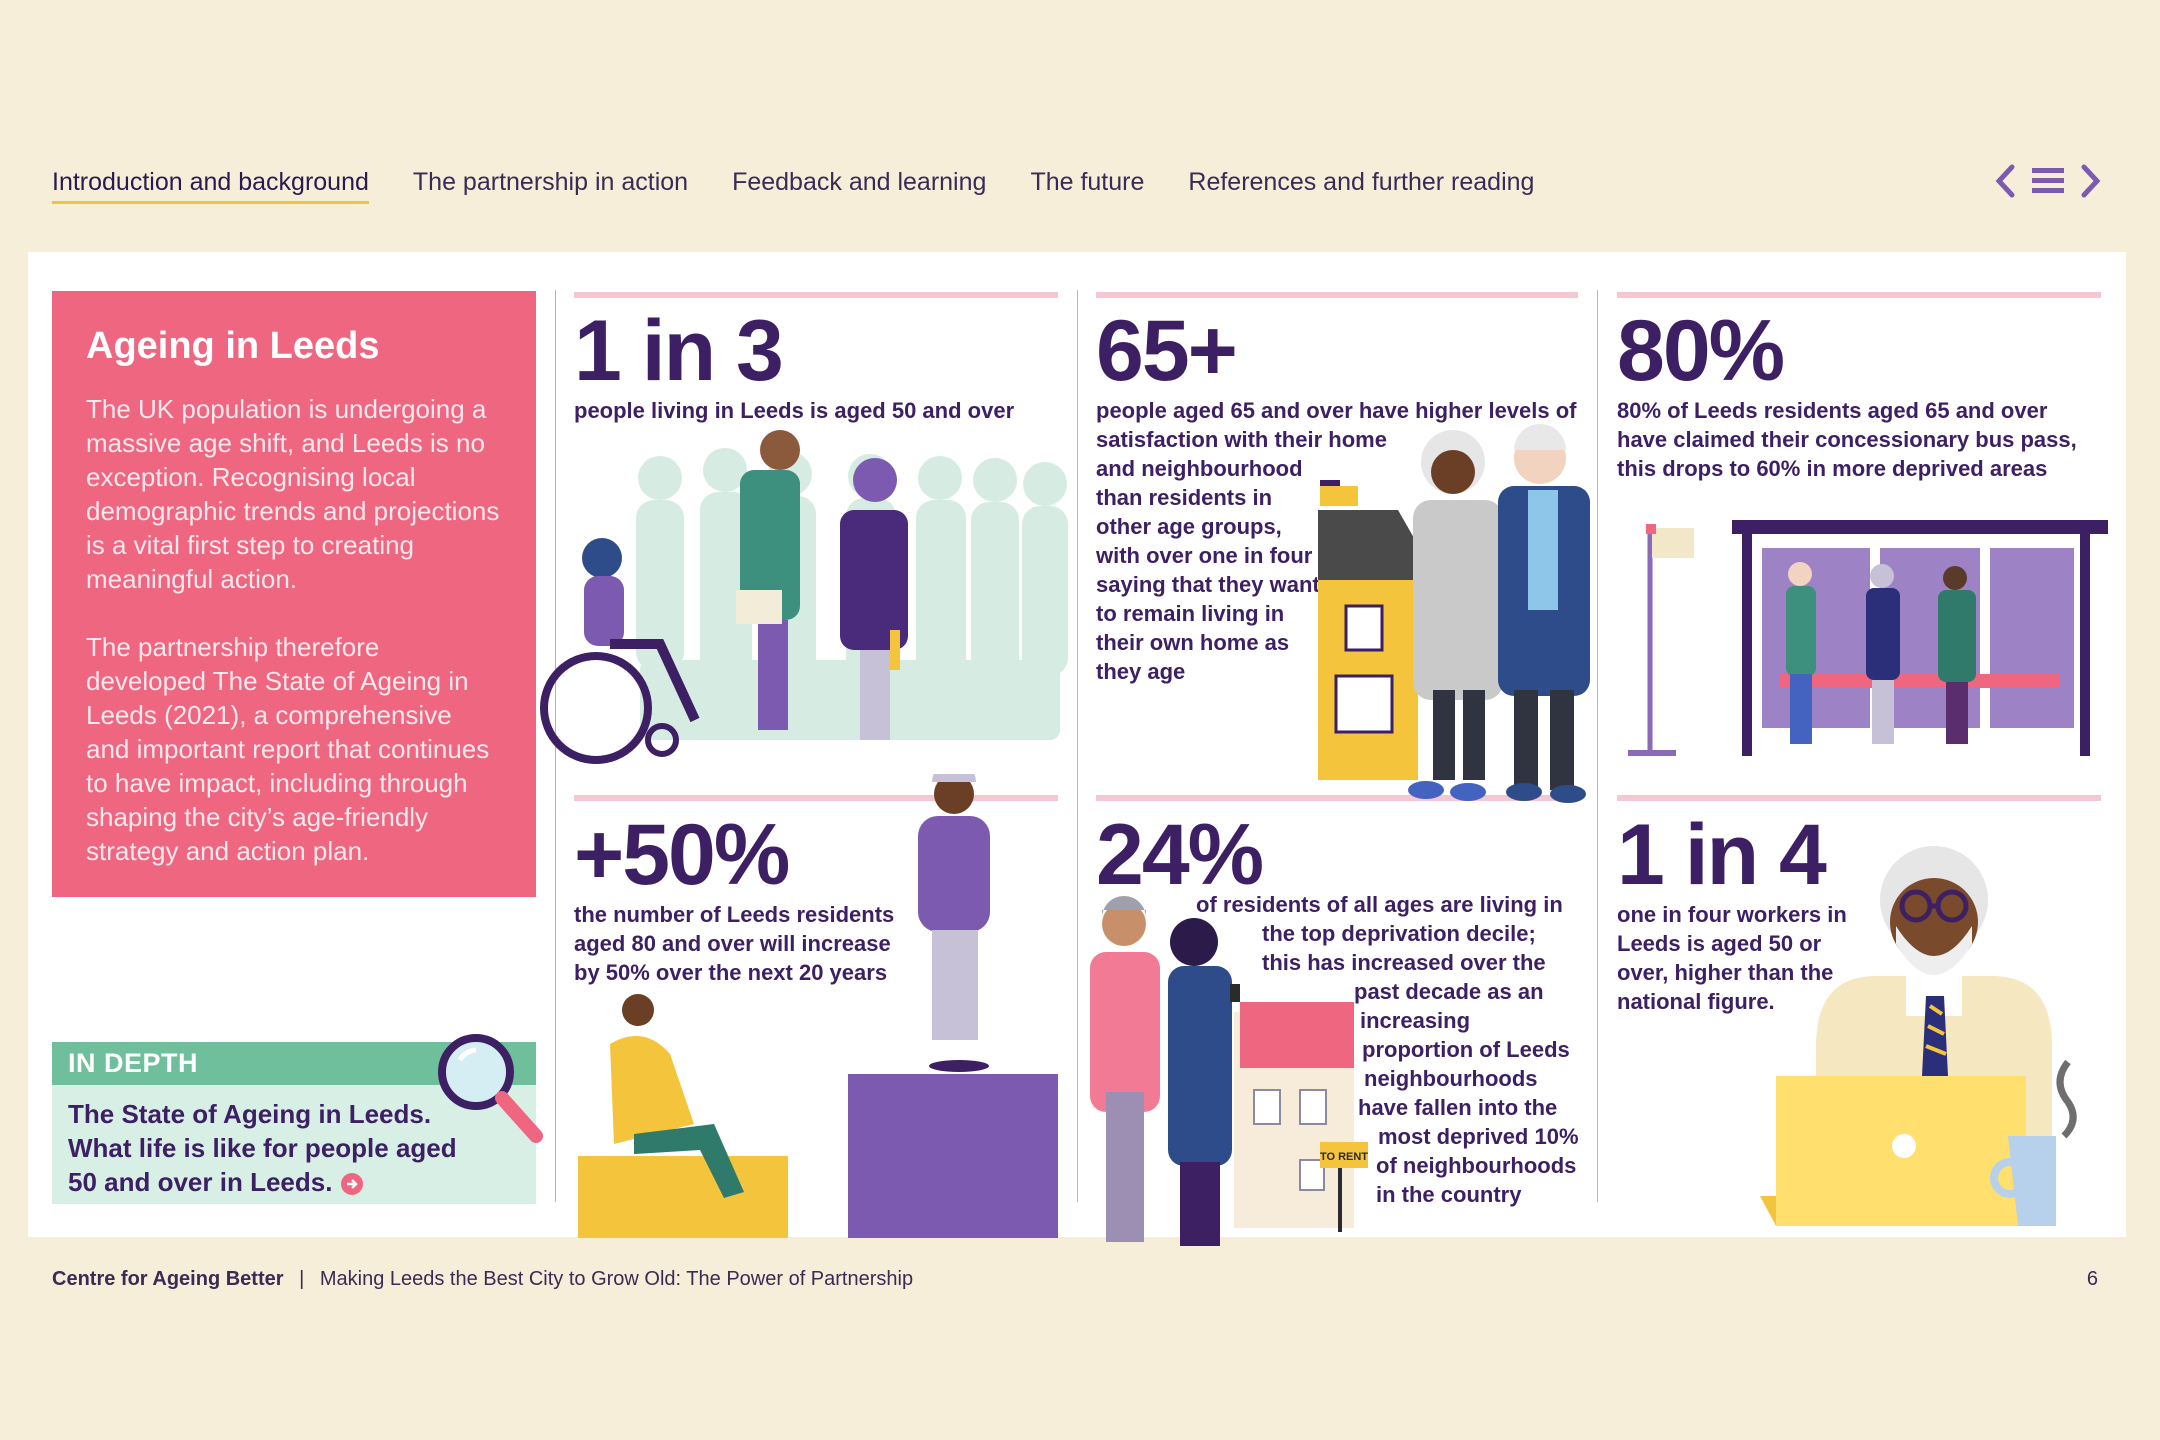 The image size is (2160, 1440). What do you see at coordinates (1241, 439) in the screenshot?
I see `stat-text-line2: satisfaction with their home` at bounding box center [1241, 439].